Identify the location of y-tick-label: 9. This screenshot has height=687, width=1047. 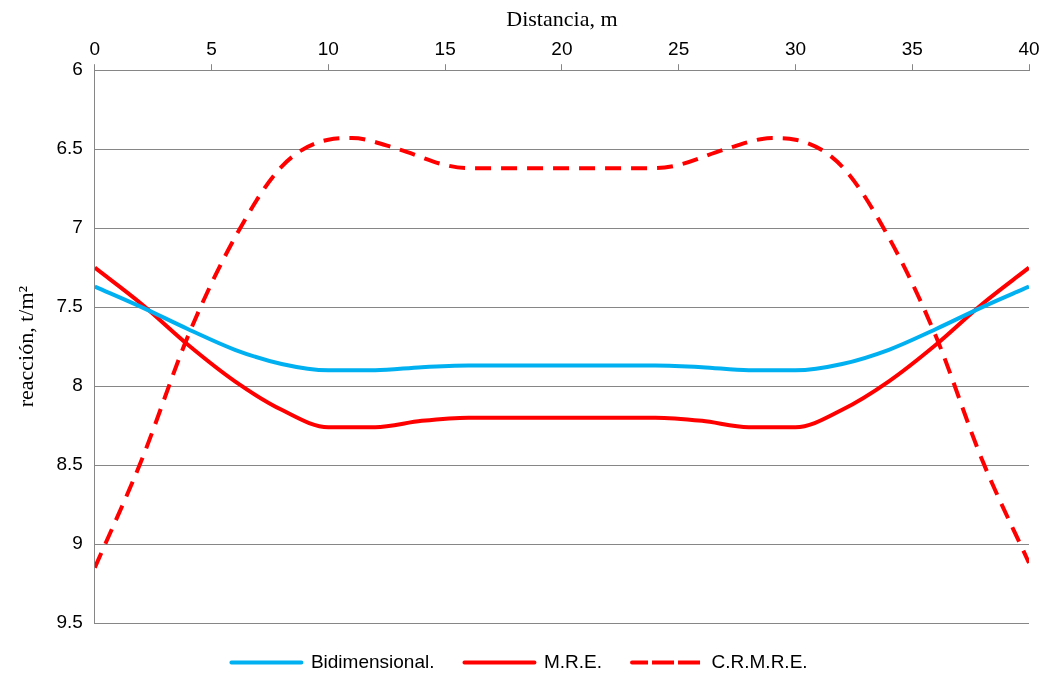
(77, 543).